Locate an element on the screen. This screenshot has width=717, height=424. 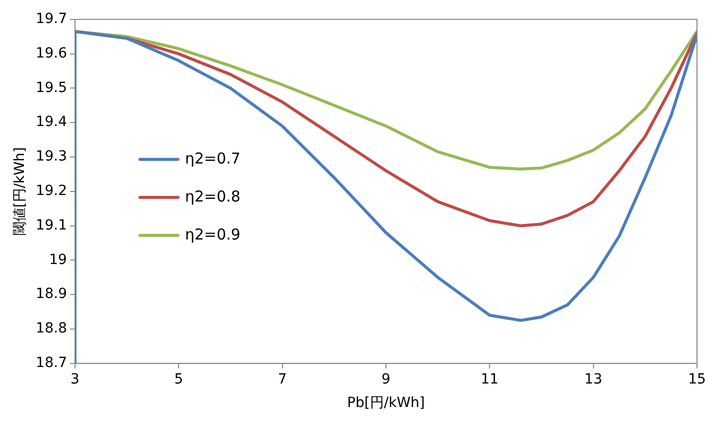
y-tick-label: 19.4 is located at coordinates (52, 122).